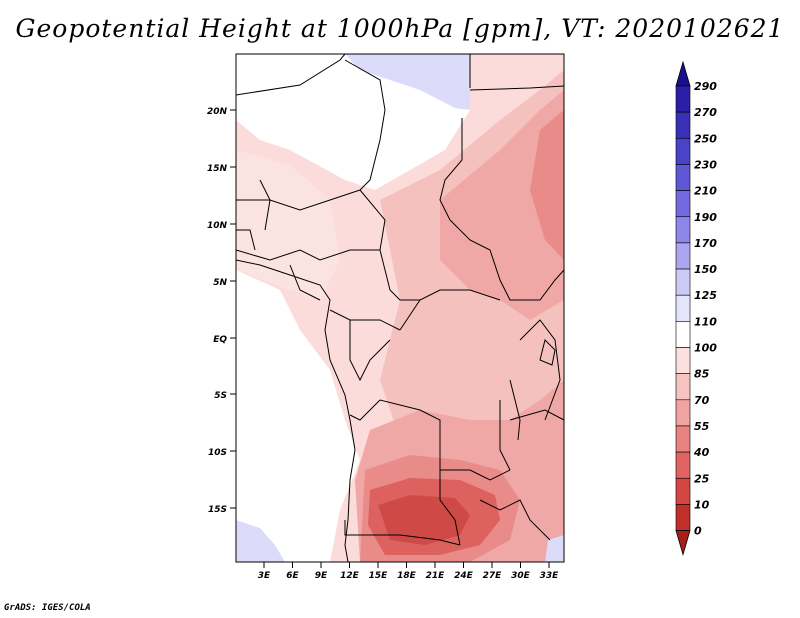  I want to click on colorbar-bottom-arrow, so click(683, 543).